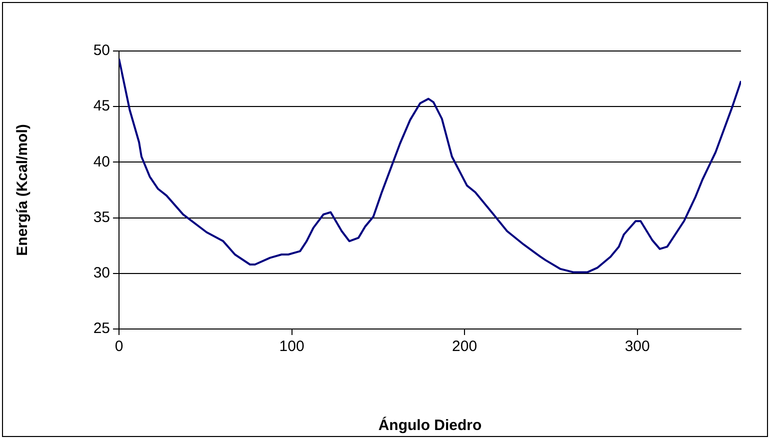  What do you see at coordinates (430, 425) in the screenshot?
I see `x-axis-title: Ángulo Diedro` at bounding box center [430, 425].